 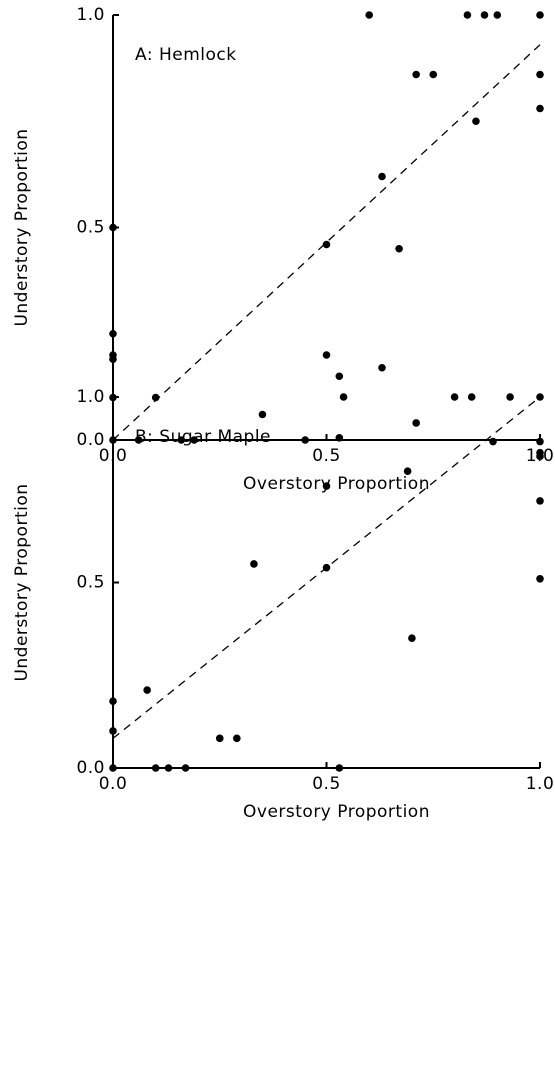 What do you see at coordinates (203, 437) in the screenshot?
I see `panel-label: B: Sugar Maple` at bounding box center [203, 437].